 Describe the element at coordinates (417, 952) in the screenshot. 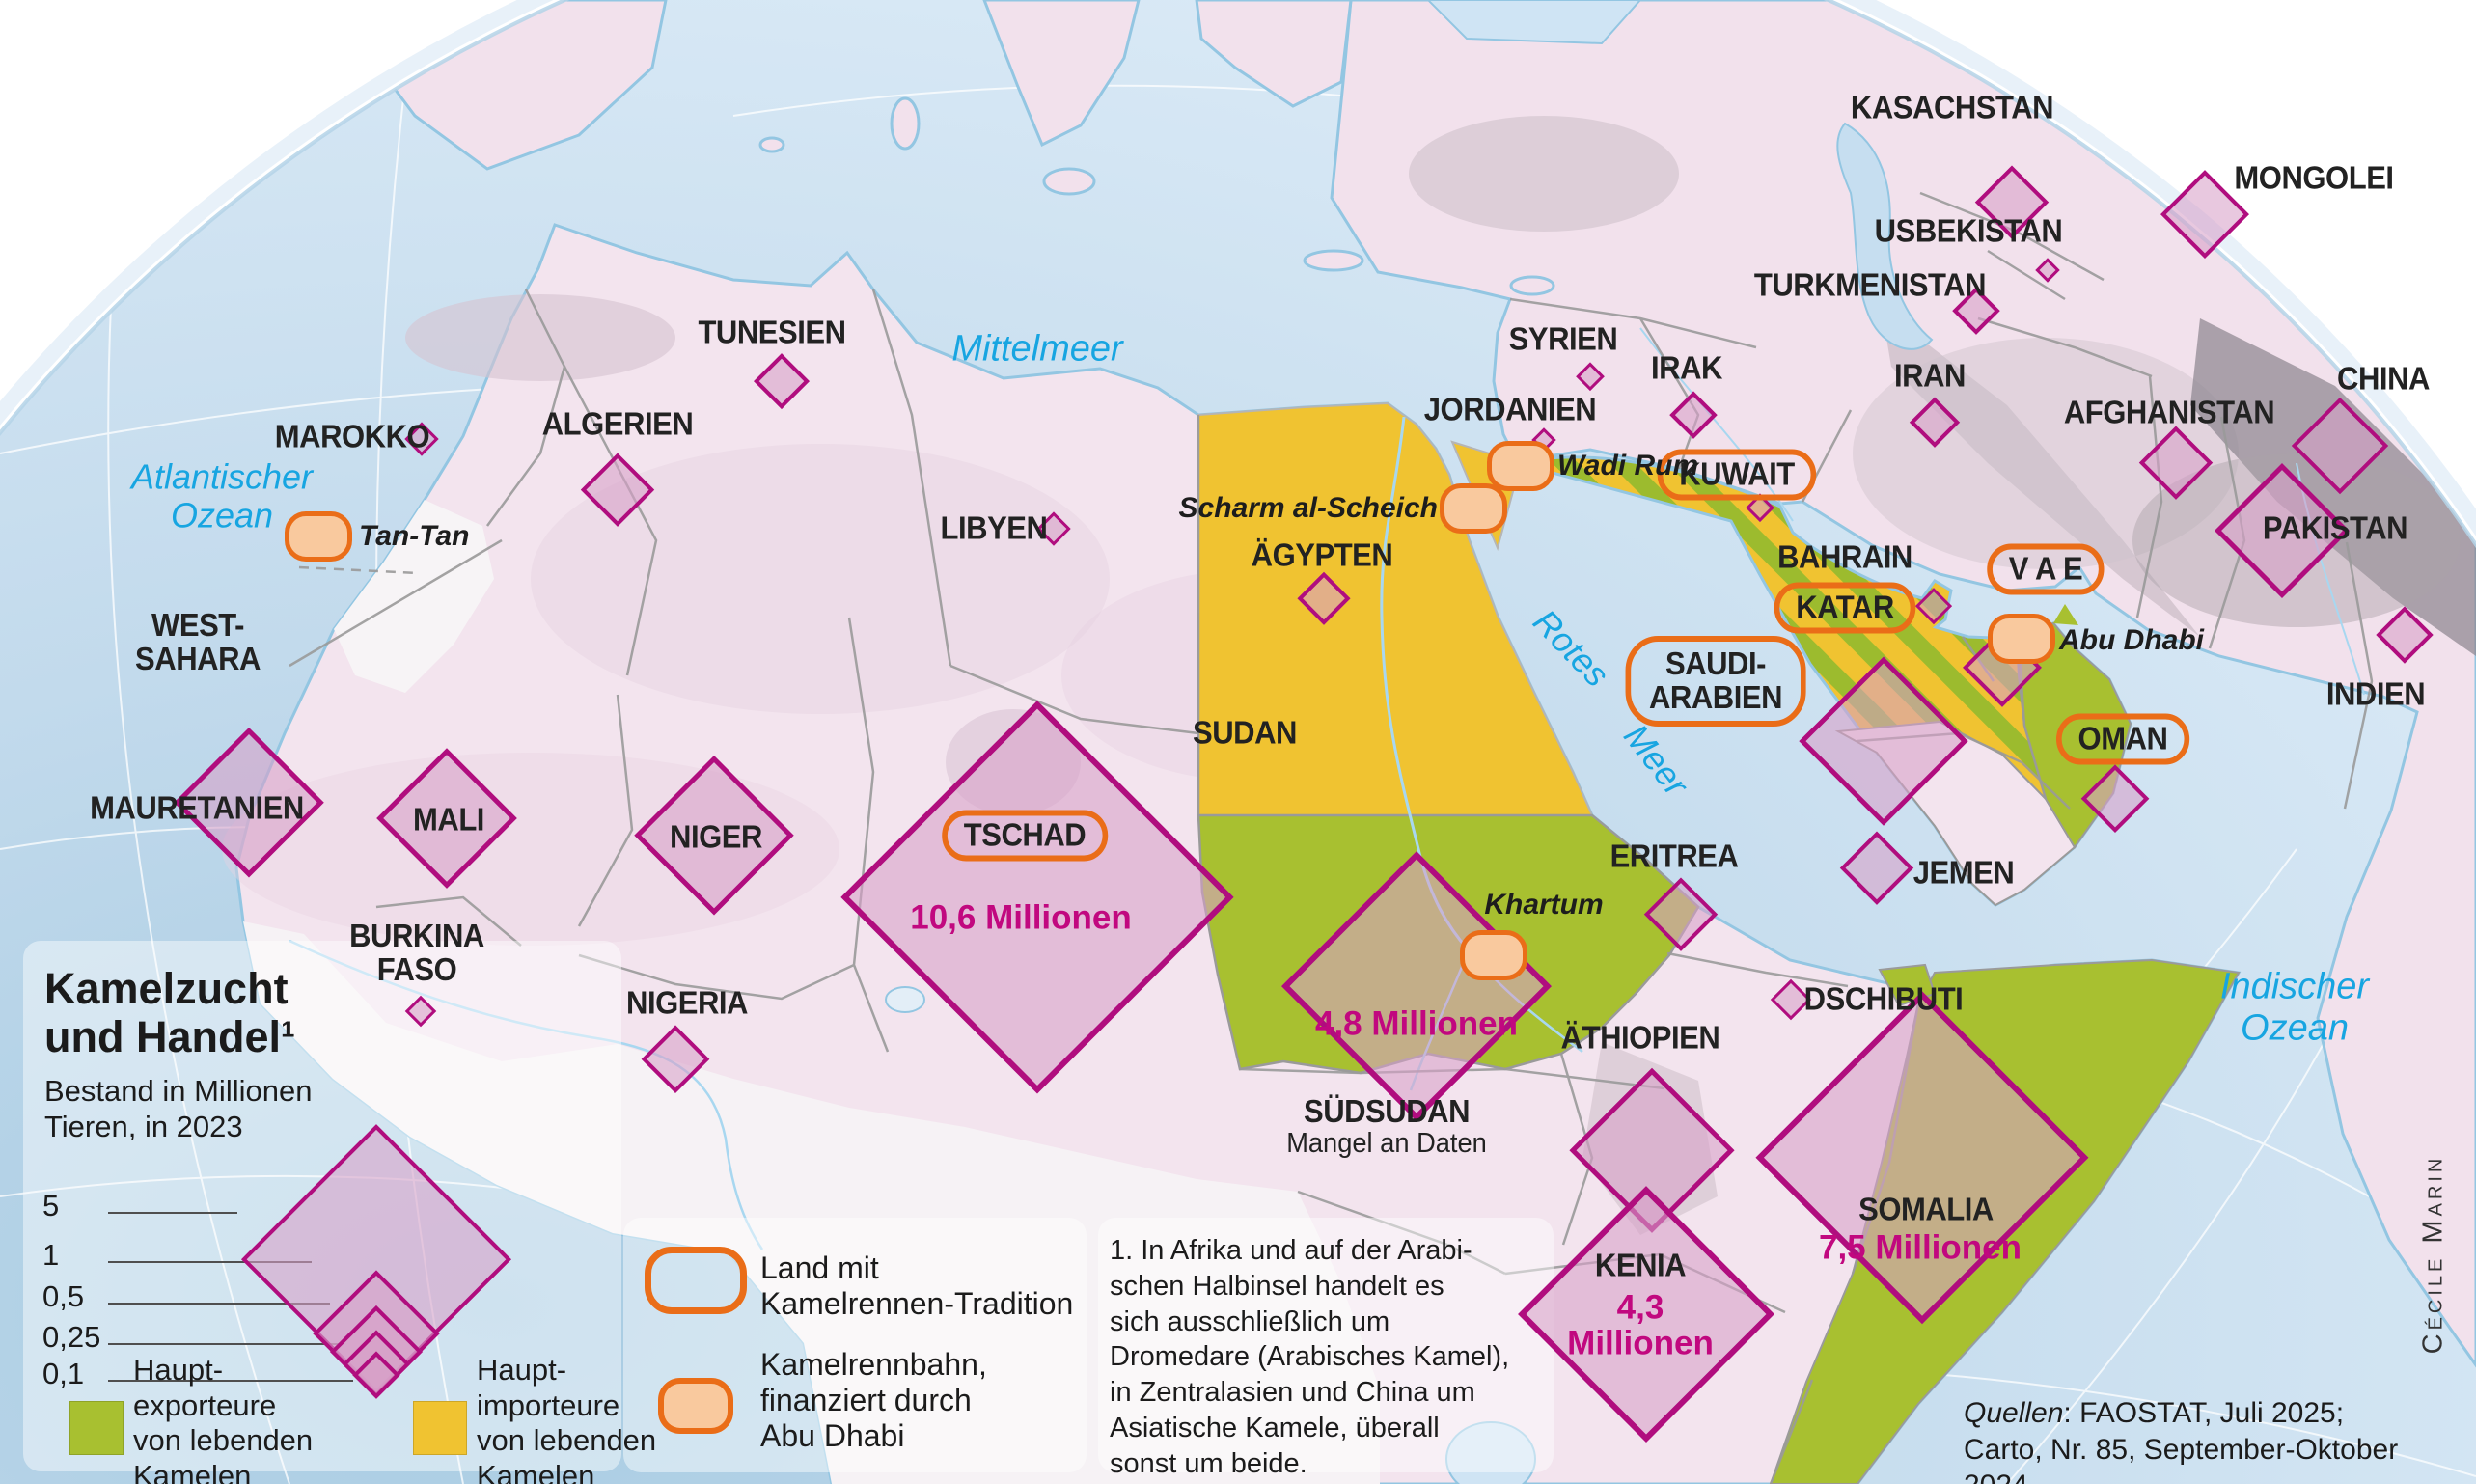

I see `country-label-burkina-faso: BURKINA FASO` at that location.